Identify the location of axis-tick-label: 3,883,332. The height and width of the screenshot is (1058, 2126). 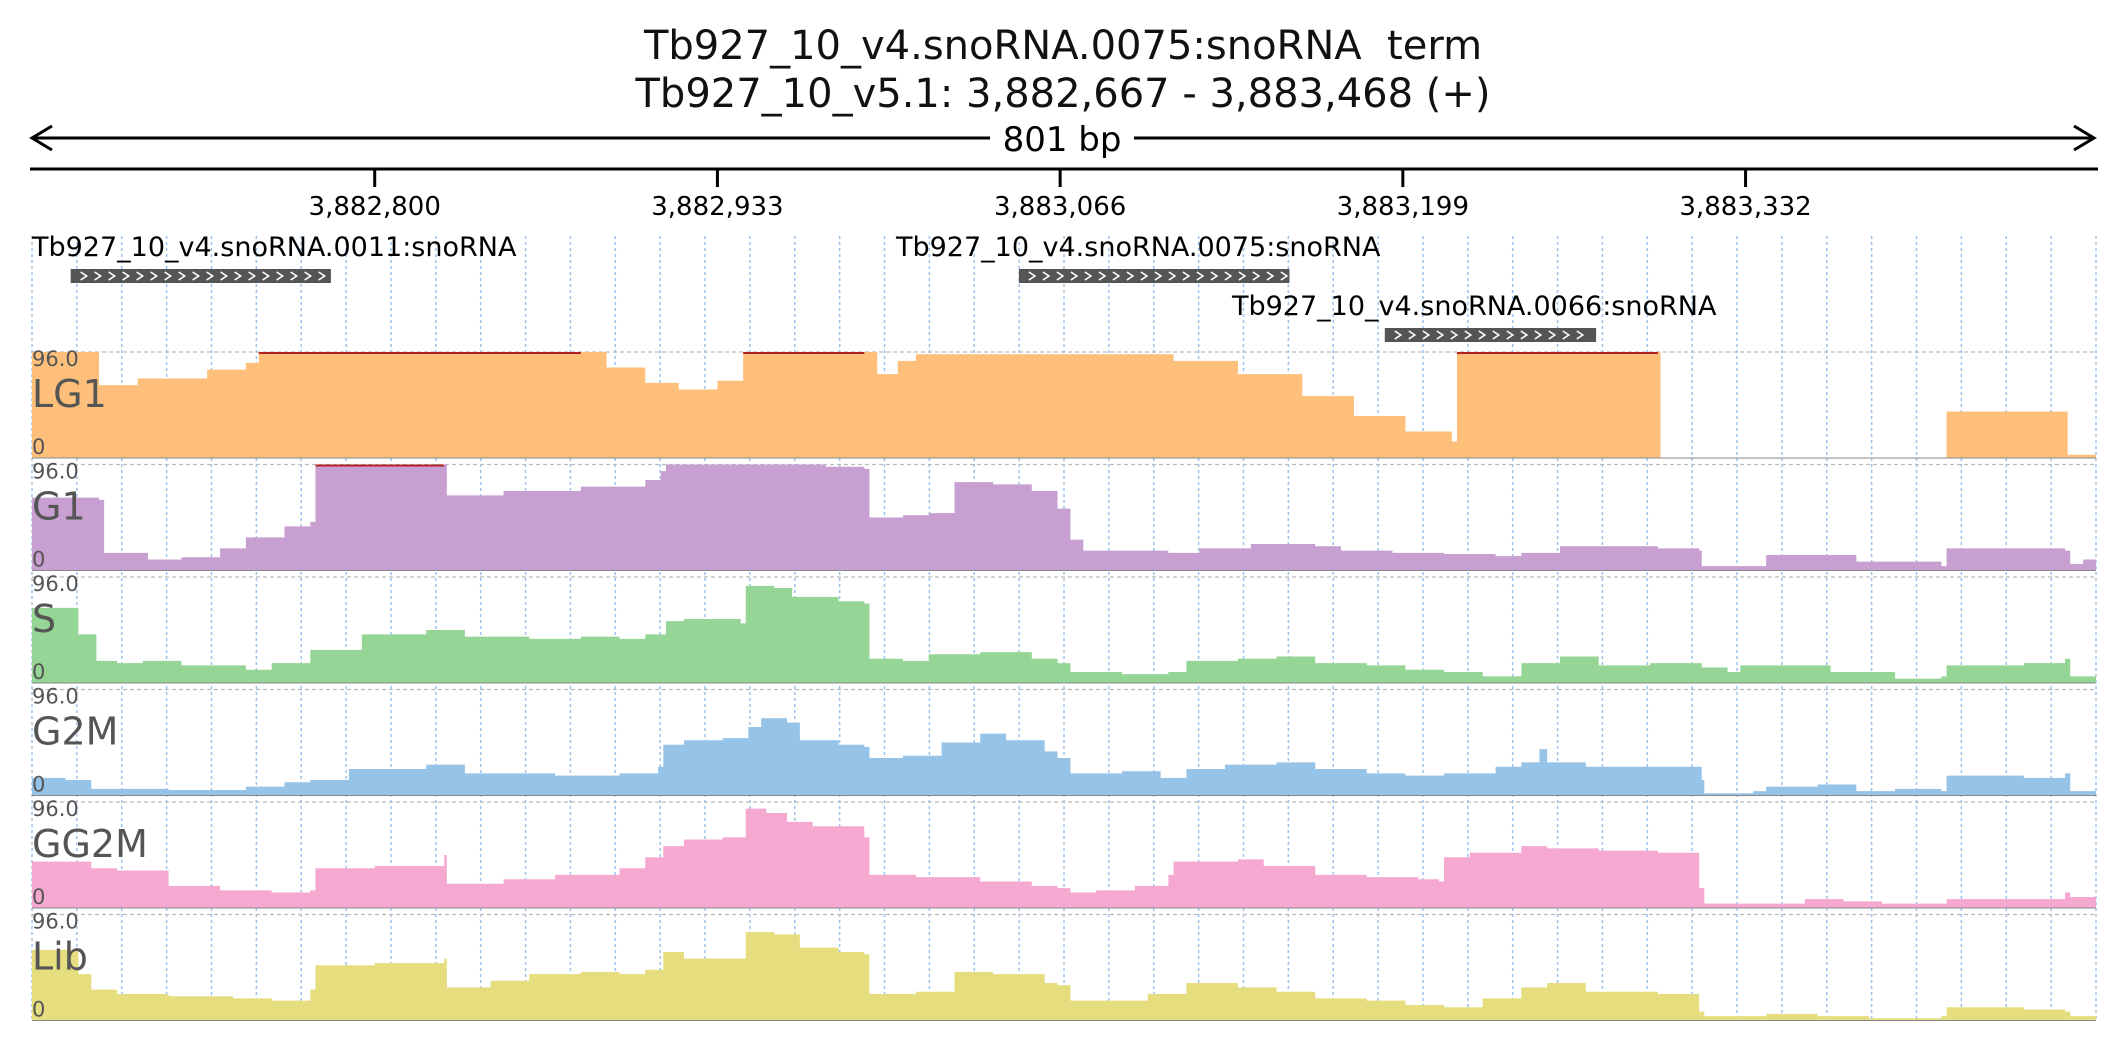
(1745, 207).